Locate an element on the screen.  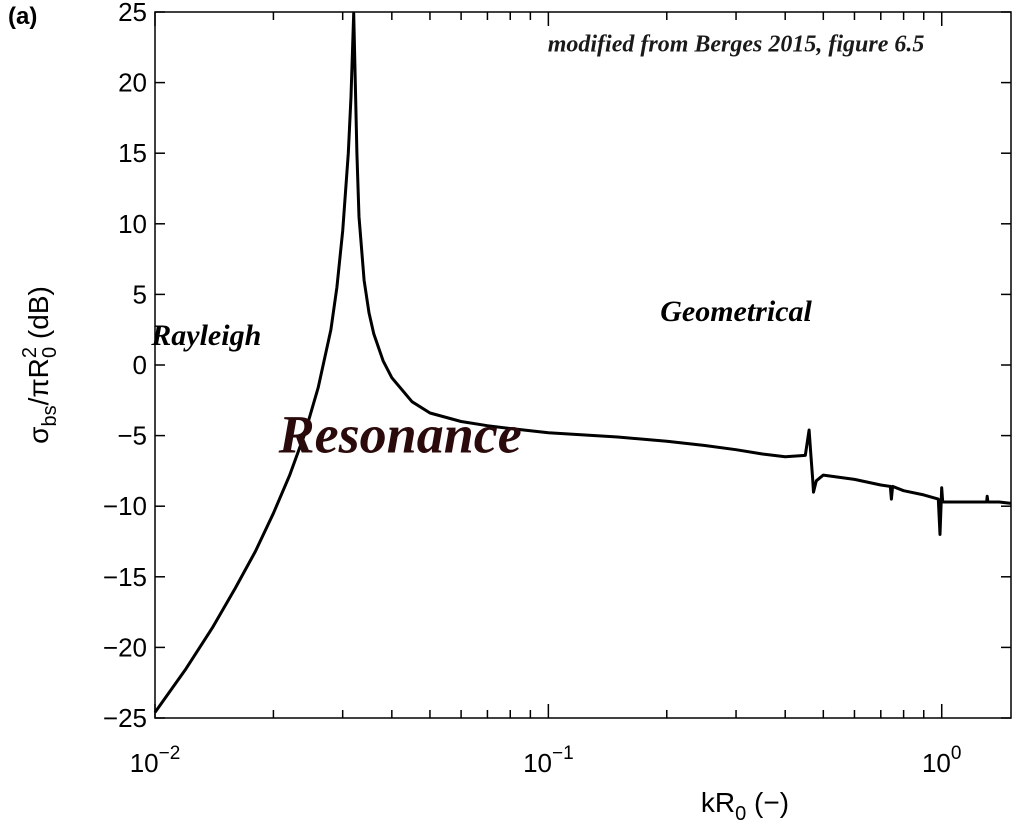
y-tick-label: −20 is located at coordinates (125, 647).